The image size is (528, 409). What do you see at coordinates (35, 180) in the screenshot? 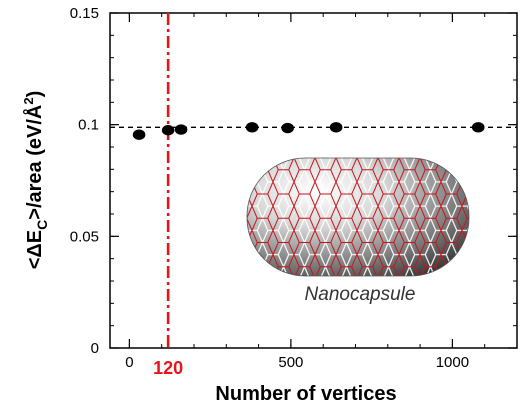
I see `y-axis-title: <ΔEC>/area (eV/Å2)` at bounding box center [35, 180].